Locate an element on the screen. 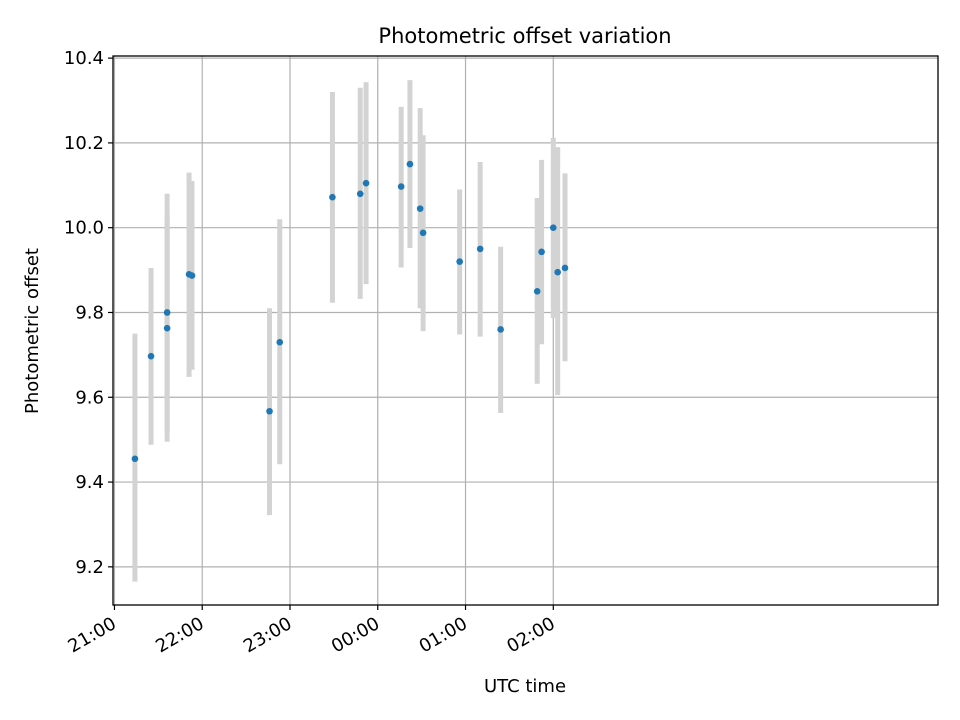 This screenshot has height=720, width=960. y-tick-label: 9.2 is located at coordinates (89, 567).